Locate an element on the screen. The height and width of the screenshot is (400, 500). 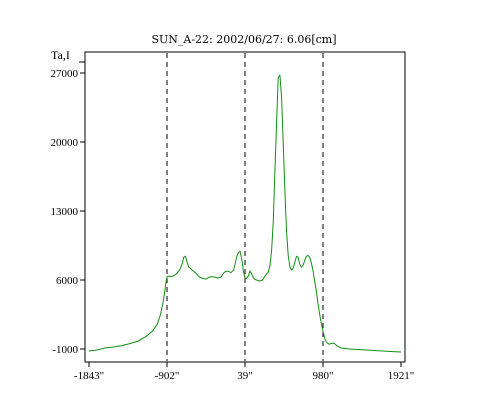
x-tick-label-2: 39" is located at coordinates (245, 376).